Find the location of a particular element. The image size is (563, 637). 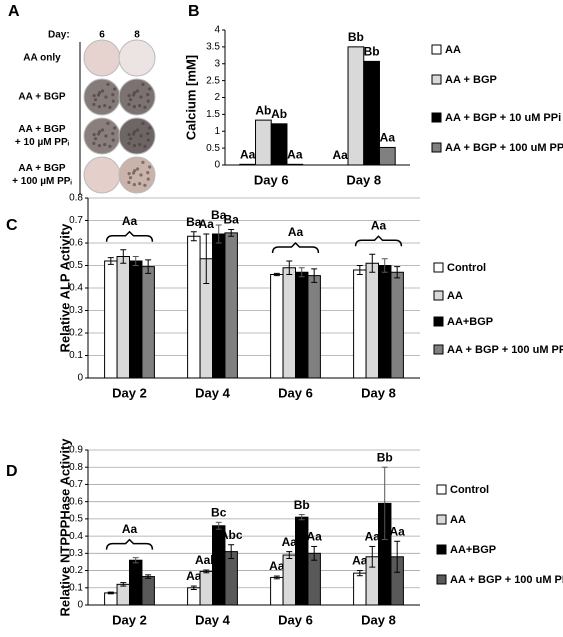

panel-letter: D is located at coordinates (12, 471).